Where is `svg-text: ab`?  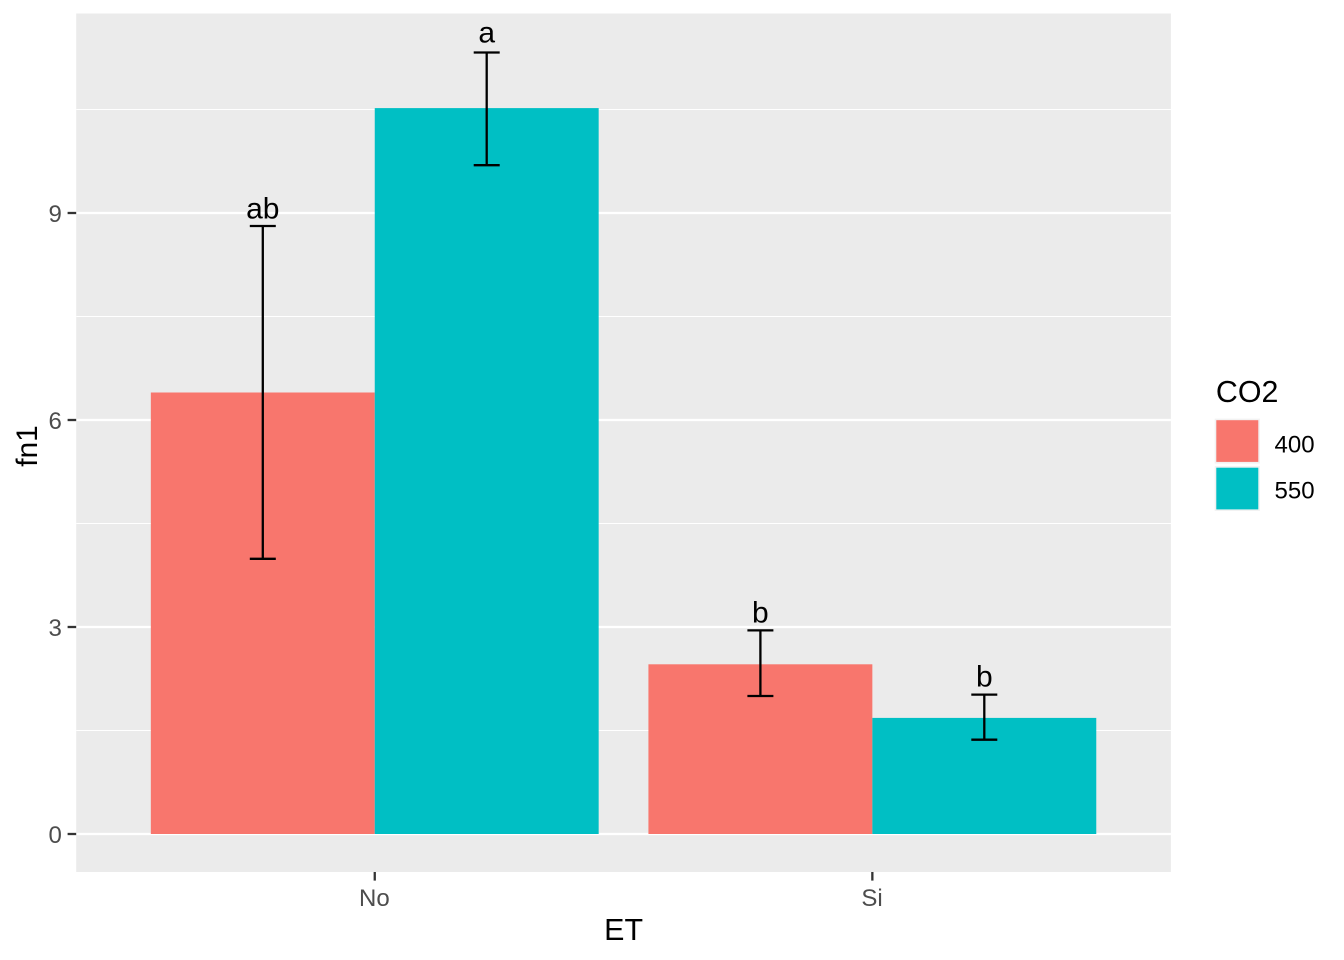
svg-text: ab is located at coordinates (262, 209).